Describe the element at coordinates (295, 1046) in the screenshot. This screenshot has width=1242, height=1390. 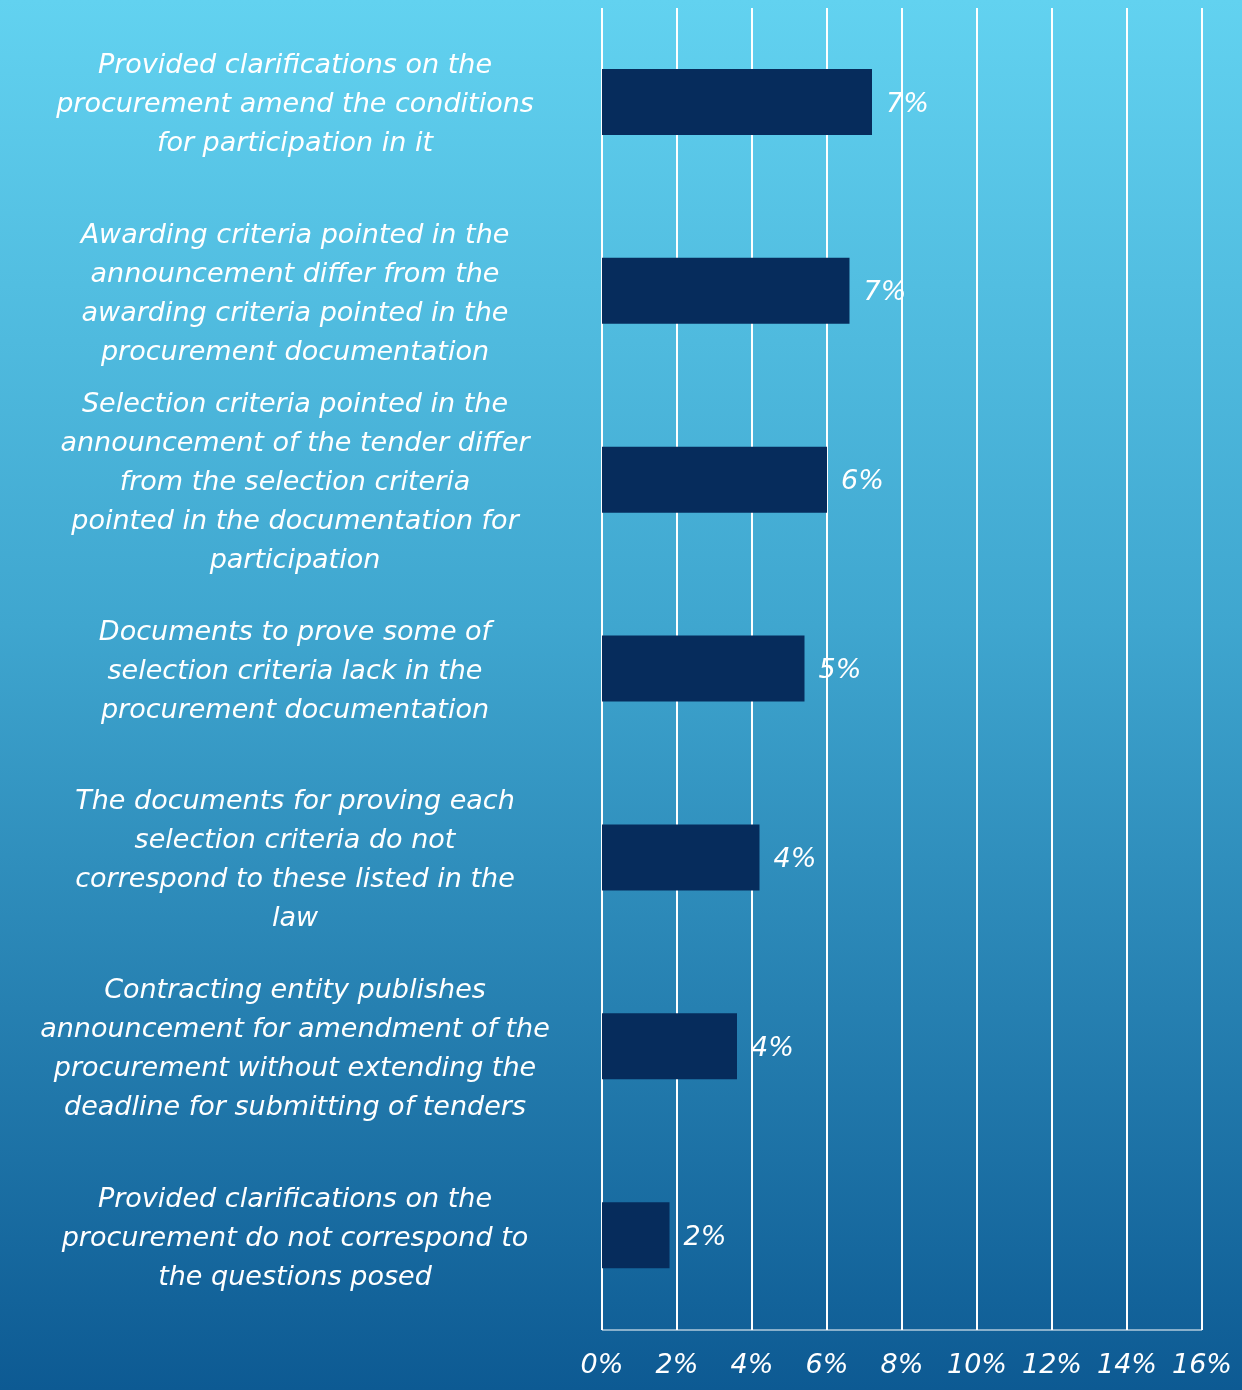
I see `y-tick-label: Contracting entity publishes announcement for amendment of the procurement without extending the deadline for submitting of tenders` at that location.